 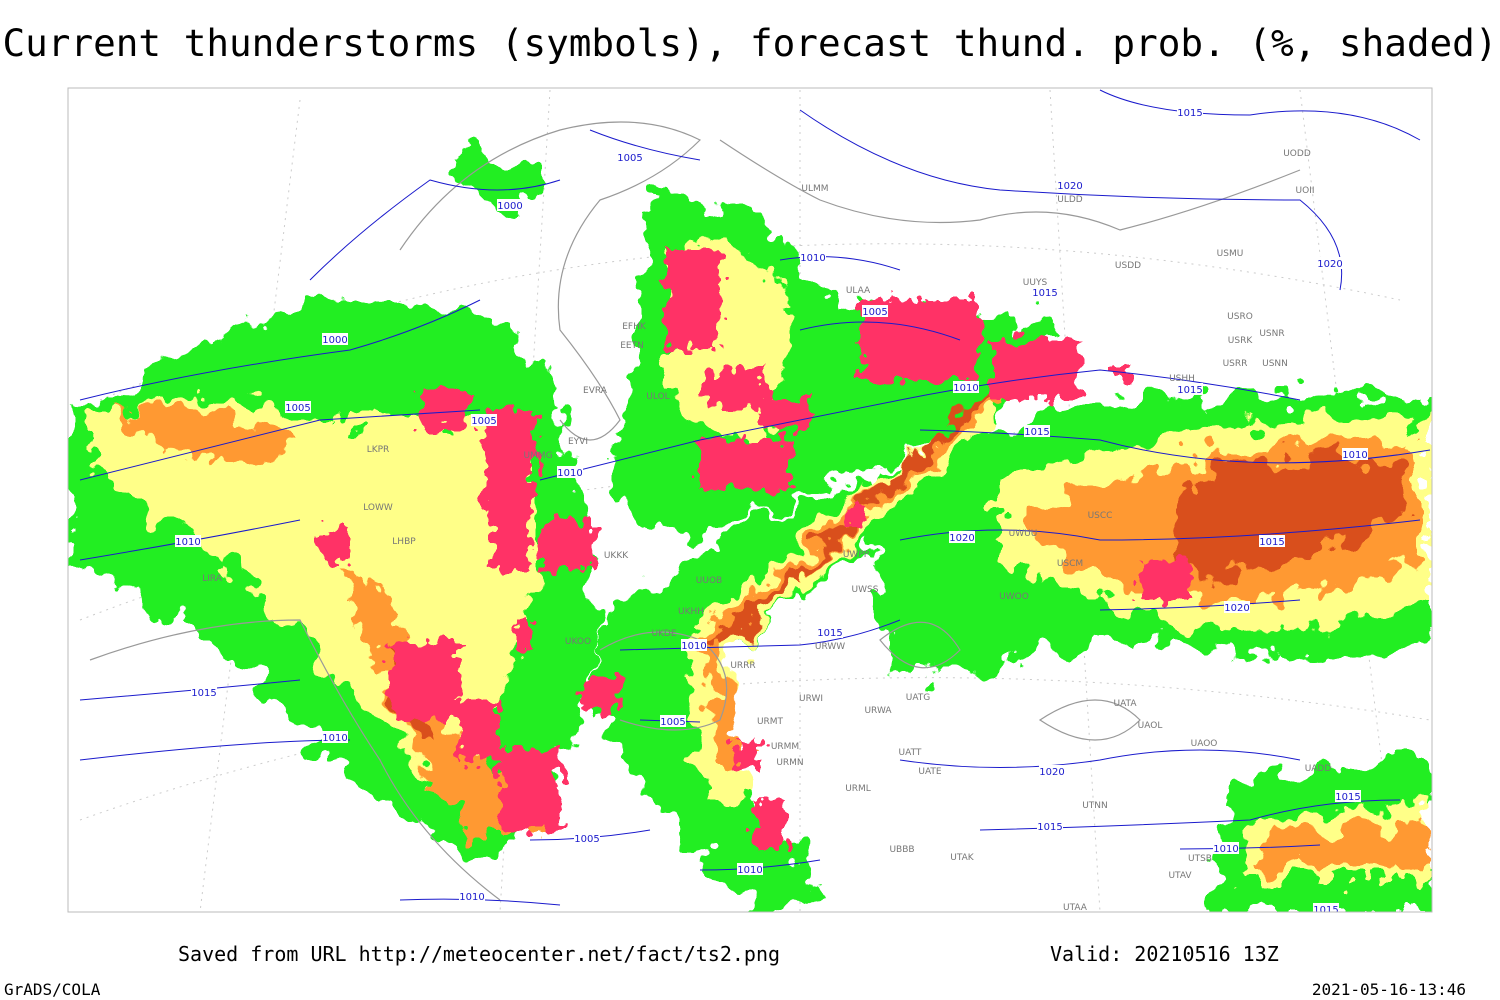 What do you see at coordinates (1240, 317) in the screenshot?
I see `station-code: USRO` at bounding box center [1240, 317].